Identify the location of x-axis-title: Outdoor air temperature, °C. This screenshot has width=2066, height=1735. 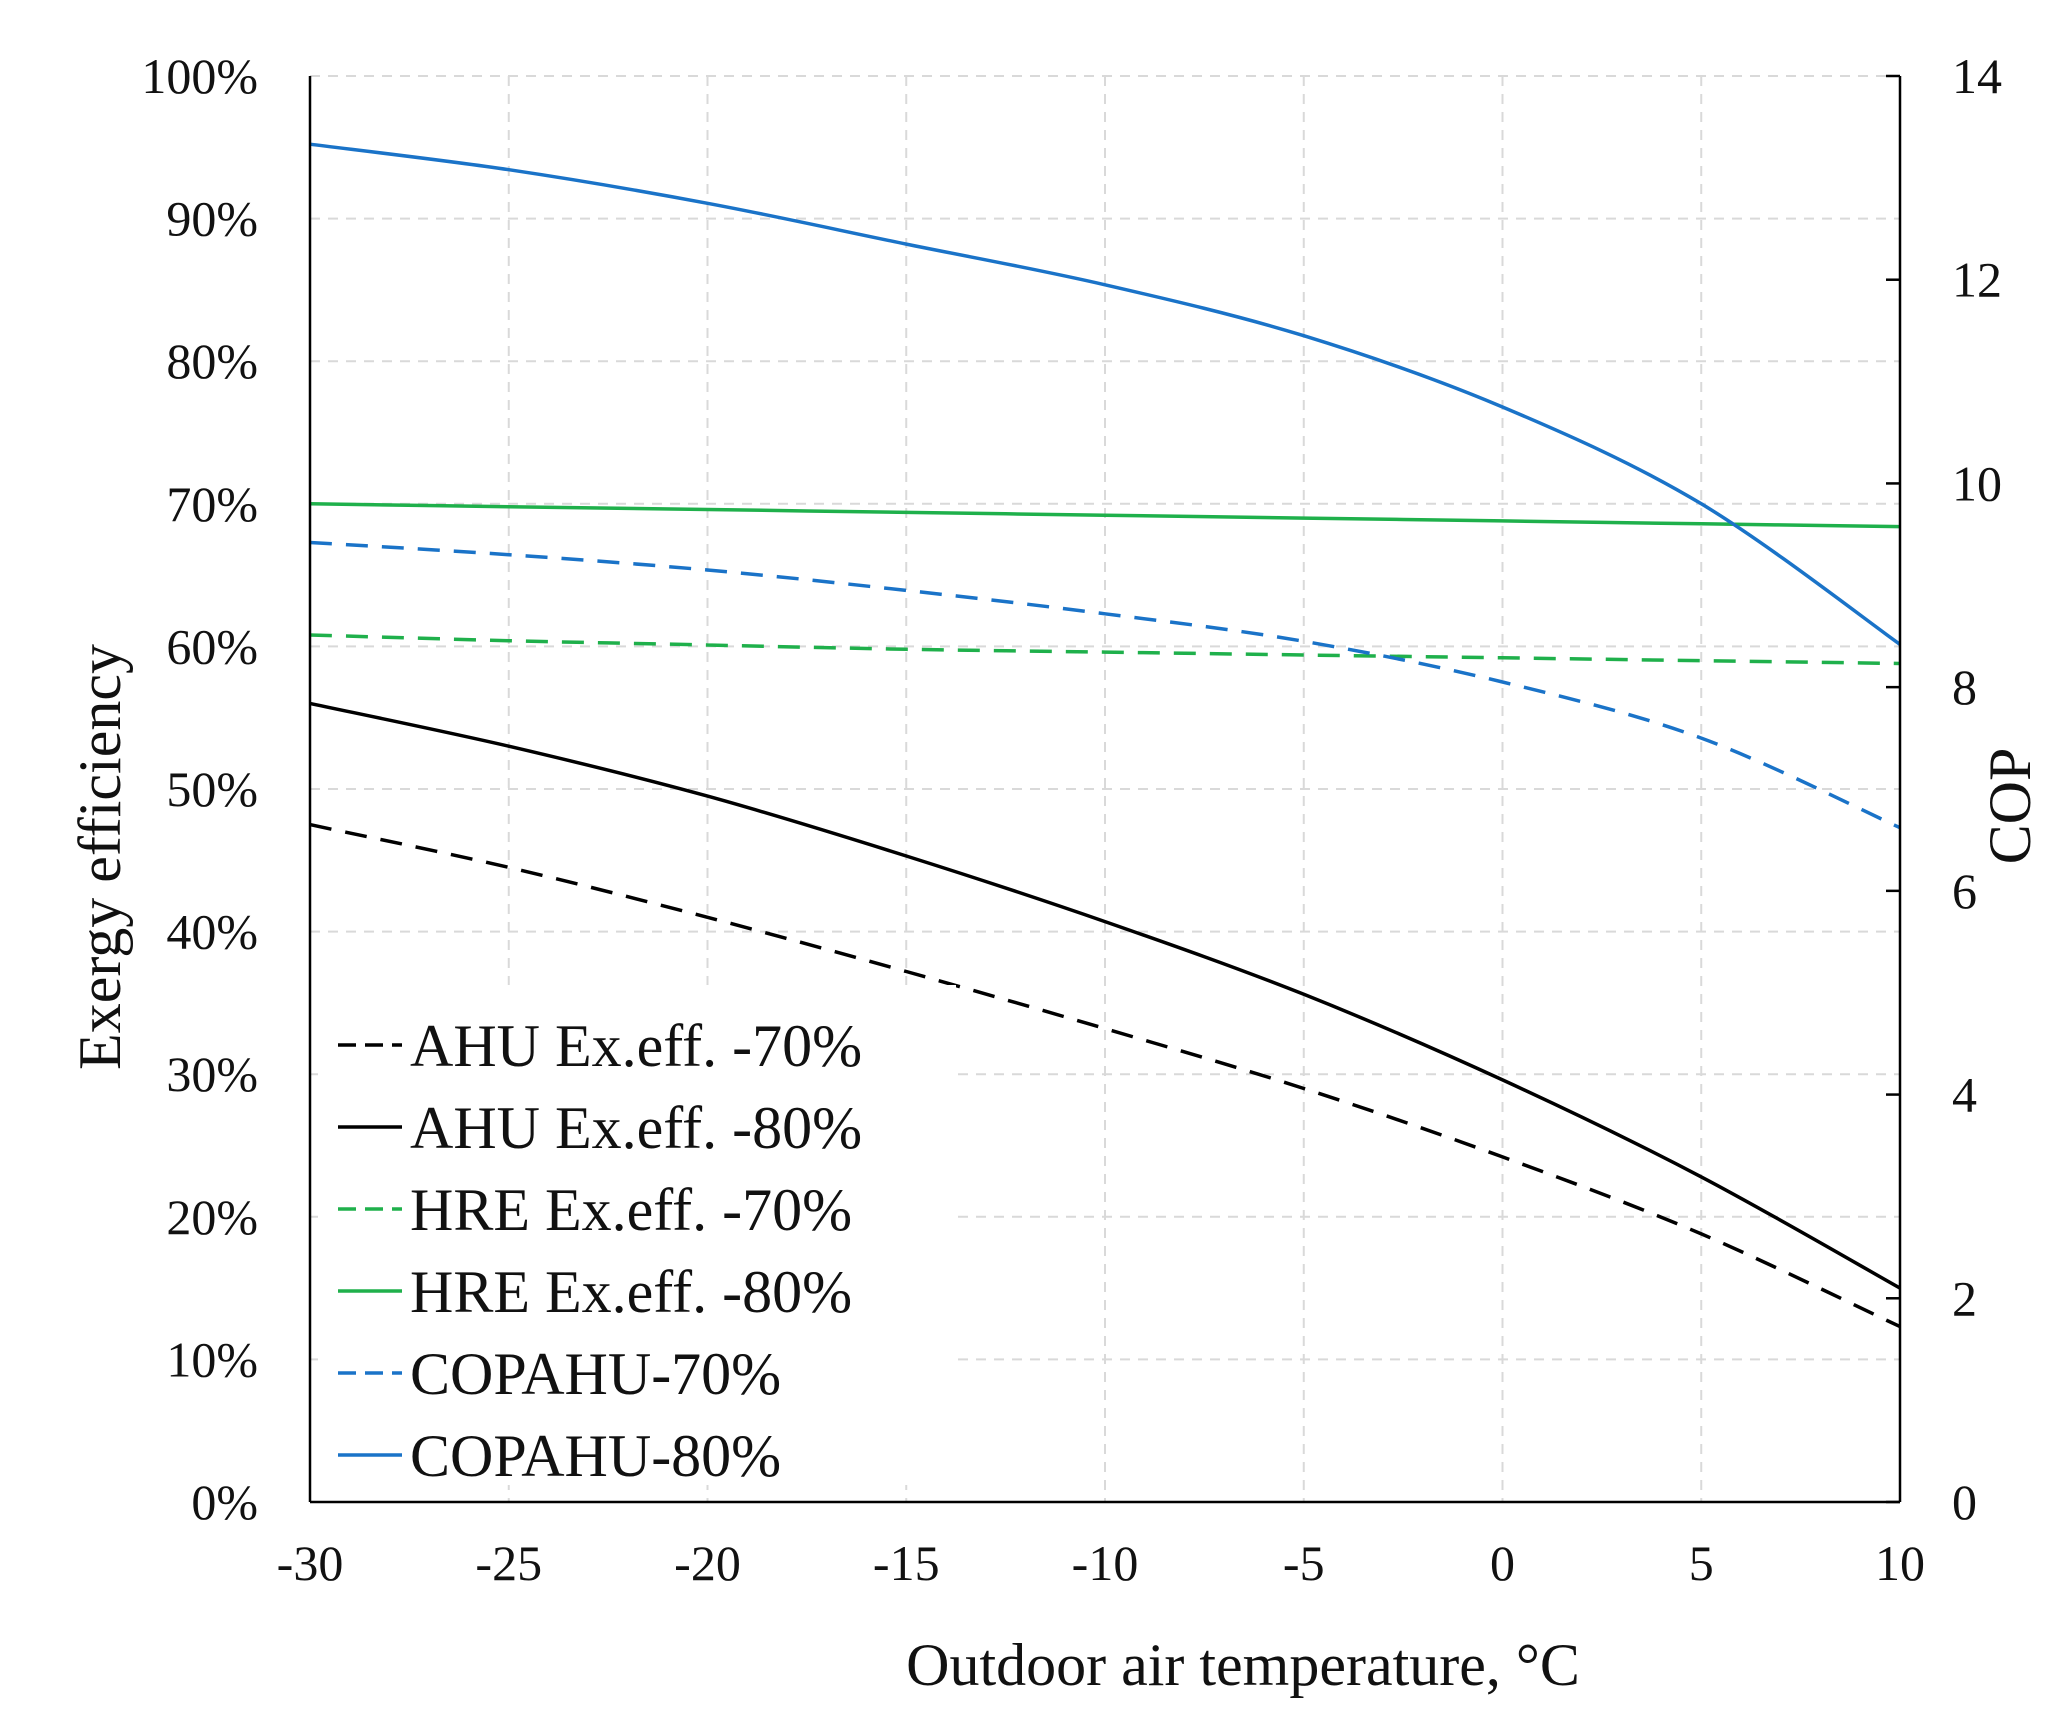
(1243, 1665).